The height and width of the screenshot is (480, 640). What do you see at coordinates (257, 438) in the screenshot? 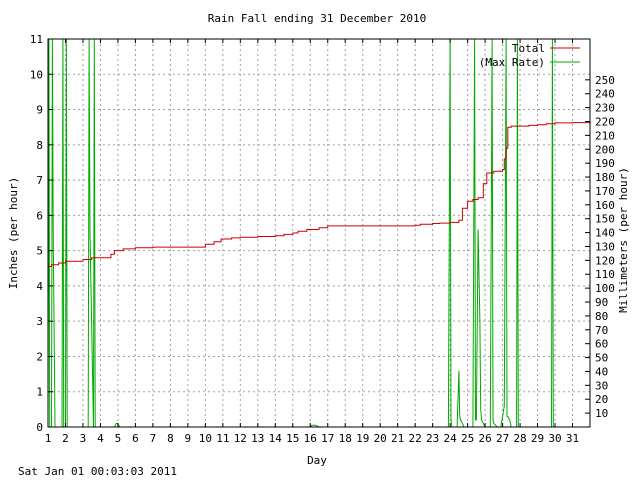
I see `x-tick-label: 13` at bounding box center [257, 438].